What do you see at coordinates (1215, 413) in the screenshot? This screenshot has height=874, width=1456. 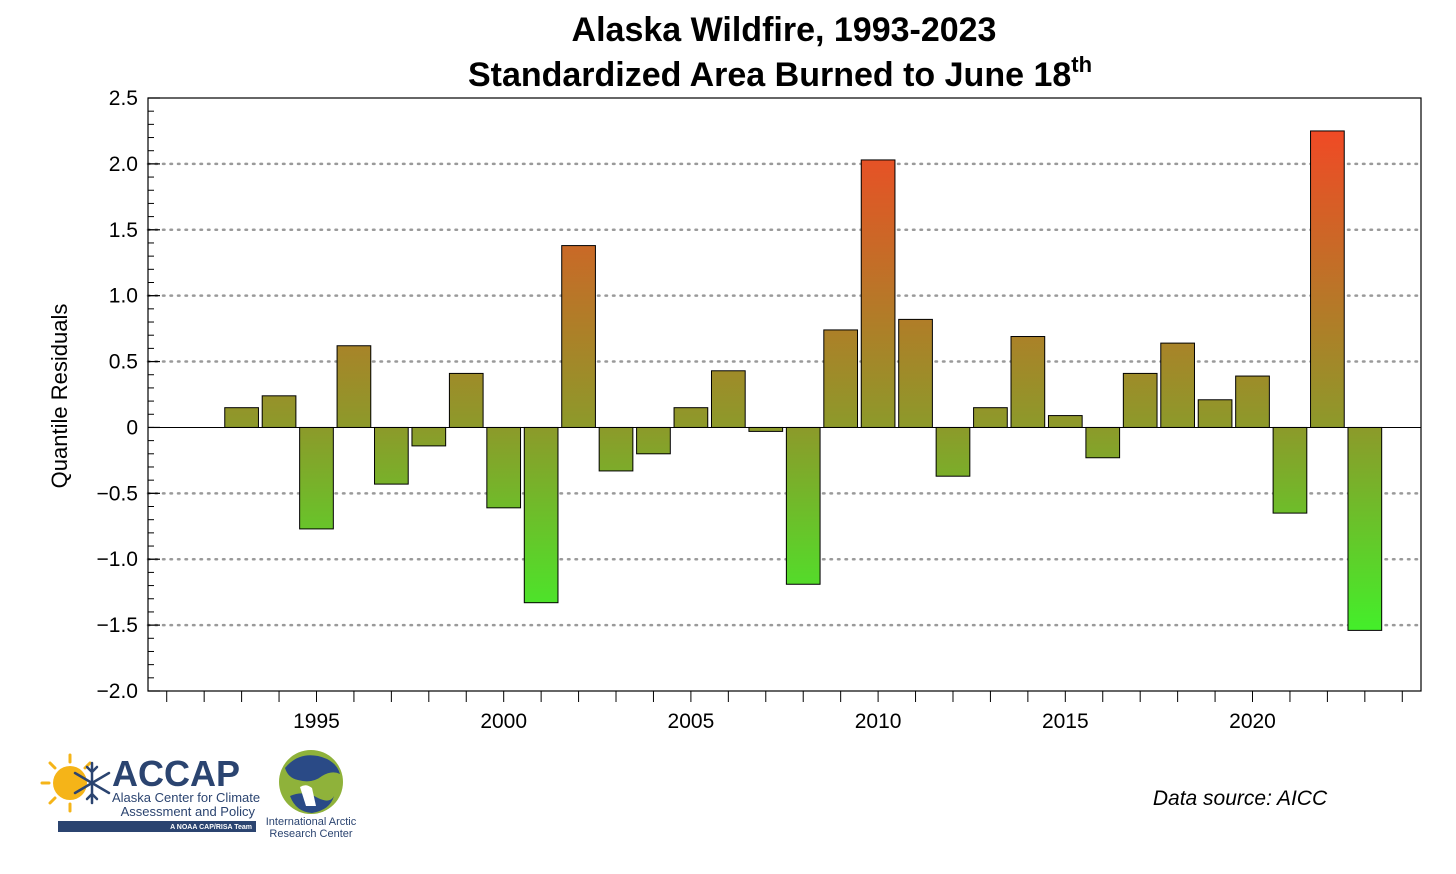 I see `bar-2019` at bounding box center [1215, 413].